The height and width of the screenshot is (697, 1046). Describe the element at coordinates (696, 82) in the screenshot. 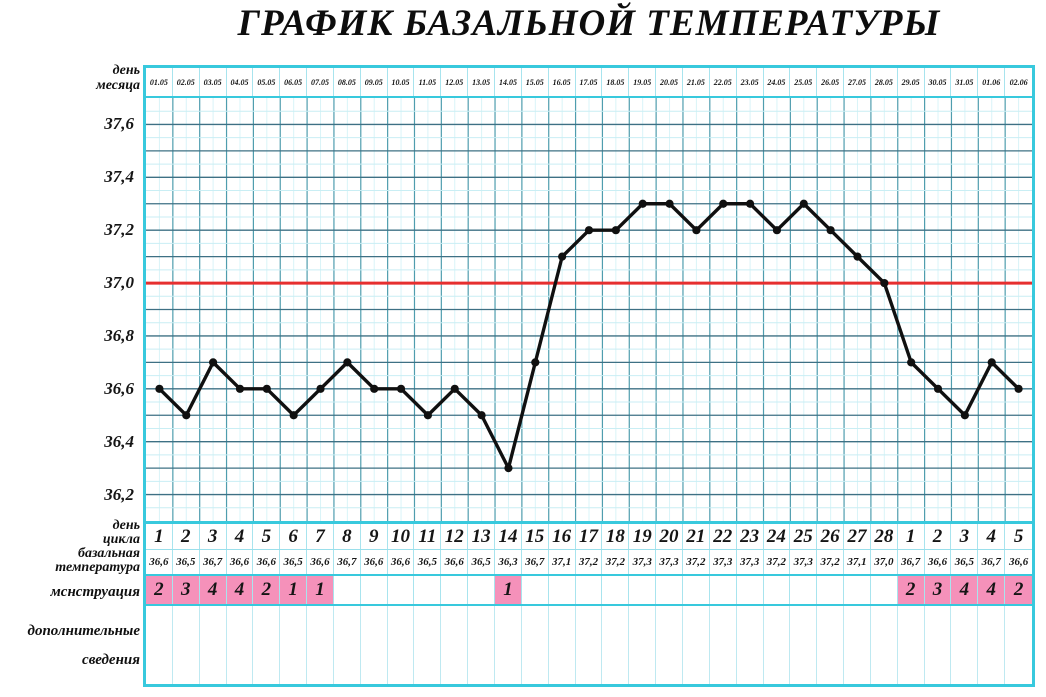

I see `date-cell: 21.05` at that location.